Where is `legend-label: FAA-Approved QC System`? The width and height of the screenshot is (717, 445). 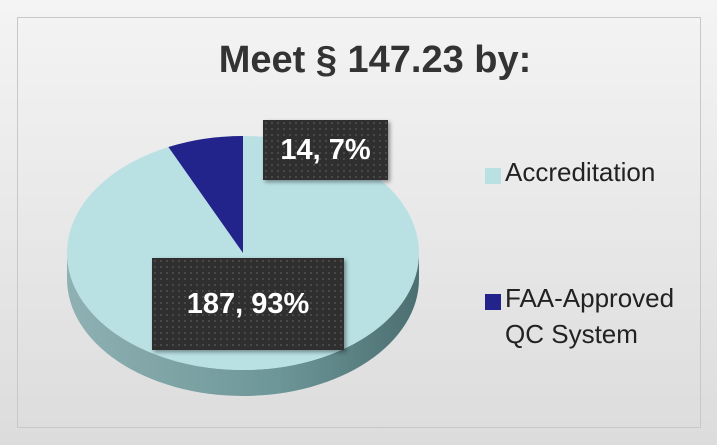 legend-label: FAA-Approved QC System is located at coordinates (590, 316).